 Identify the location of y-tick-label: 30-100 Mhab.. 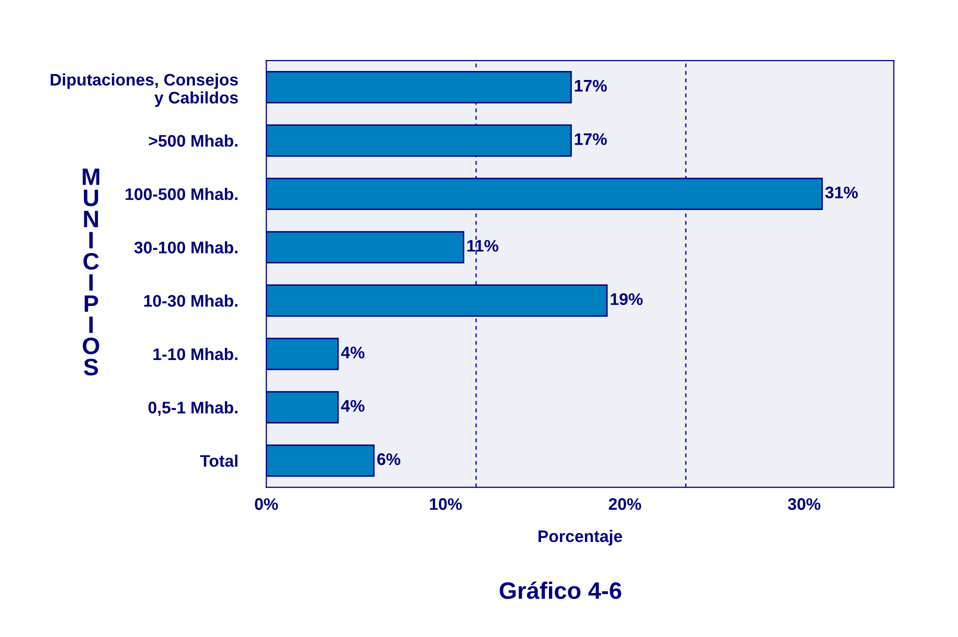
(186, 247).